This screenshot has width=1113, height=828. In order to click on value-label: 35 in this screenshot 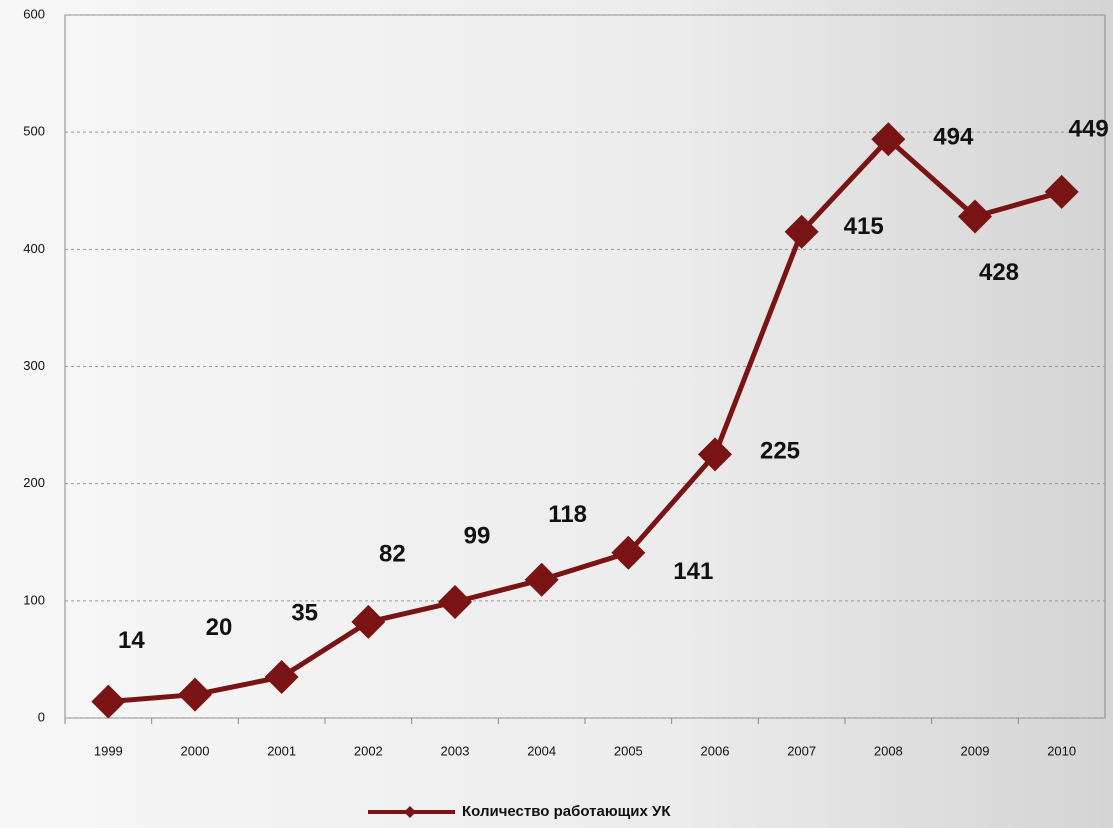, I will do `click(304, 612)`.